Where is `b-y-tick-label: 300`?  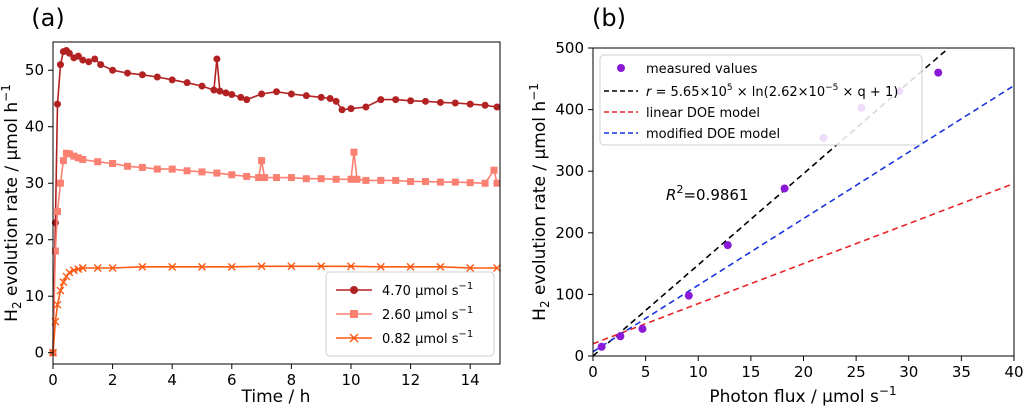
b-y-tick-label: 300 is located at coordinates (569, 171).